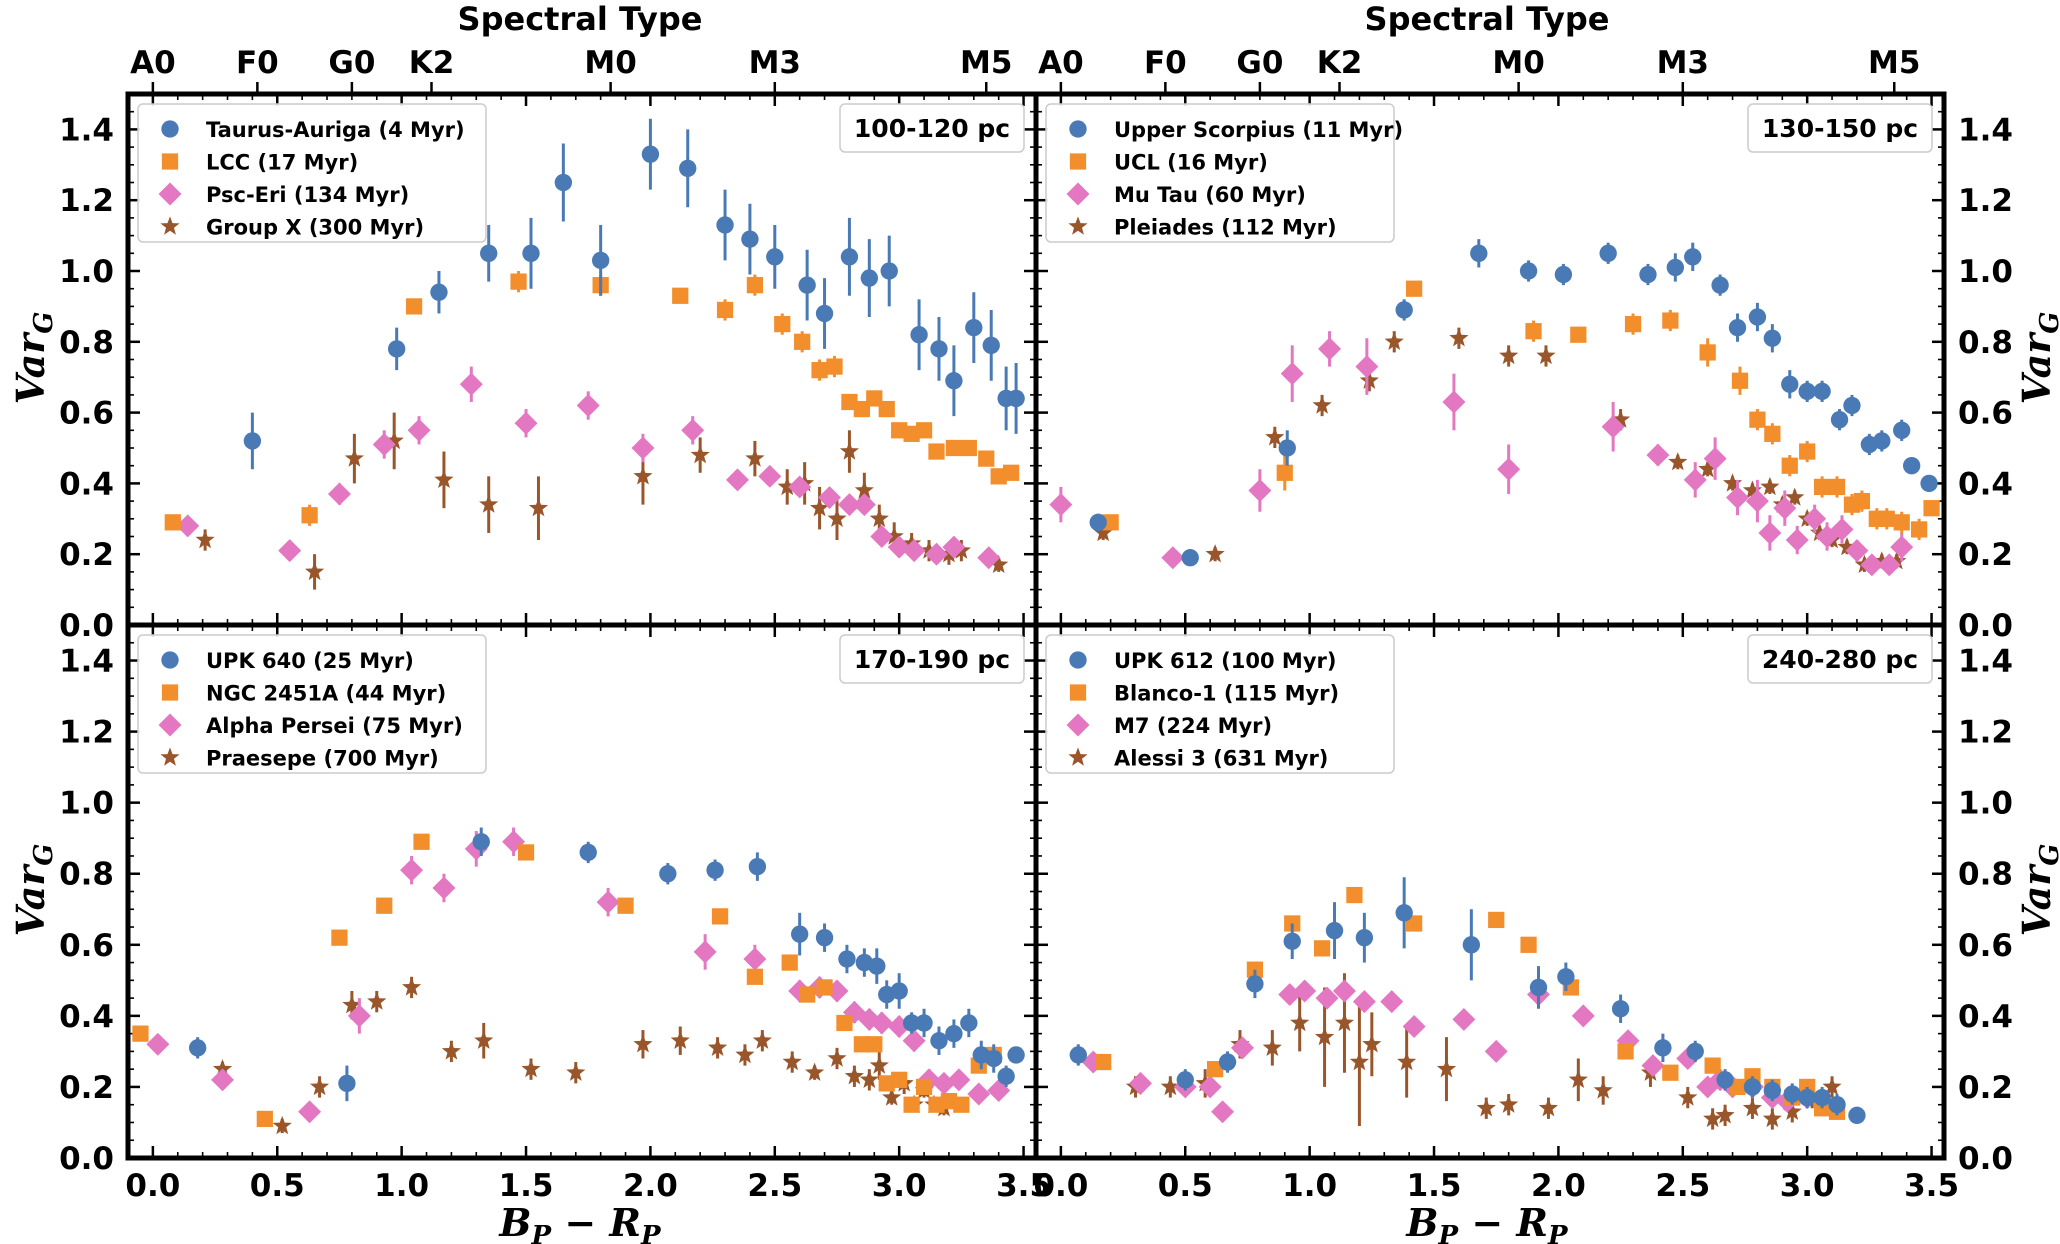 The width and height of the screenshot is (2060, 1244). What do you see at coordinates (1078, 660) in the screenshot?
I see `legend-marker-circle` at bounding box center [1078, 660].